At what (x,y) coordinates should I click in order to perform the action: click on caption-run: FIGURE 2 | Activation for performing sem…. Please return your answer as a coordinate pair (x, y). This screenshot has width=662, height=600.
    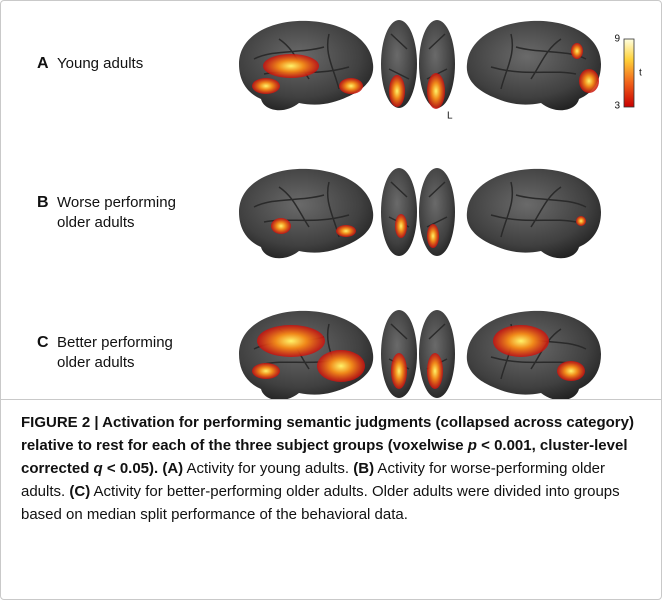
    Looking at the image, I should click on (327, 434).